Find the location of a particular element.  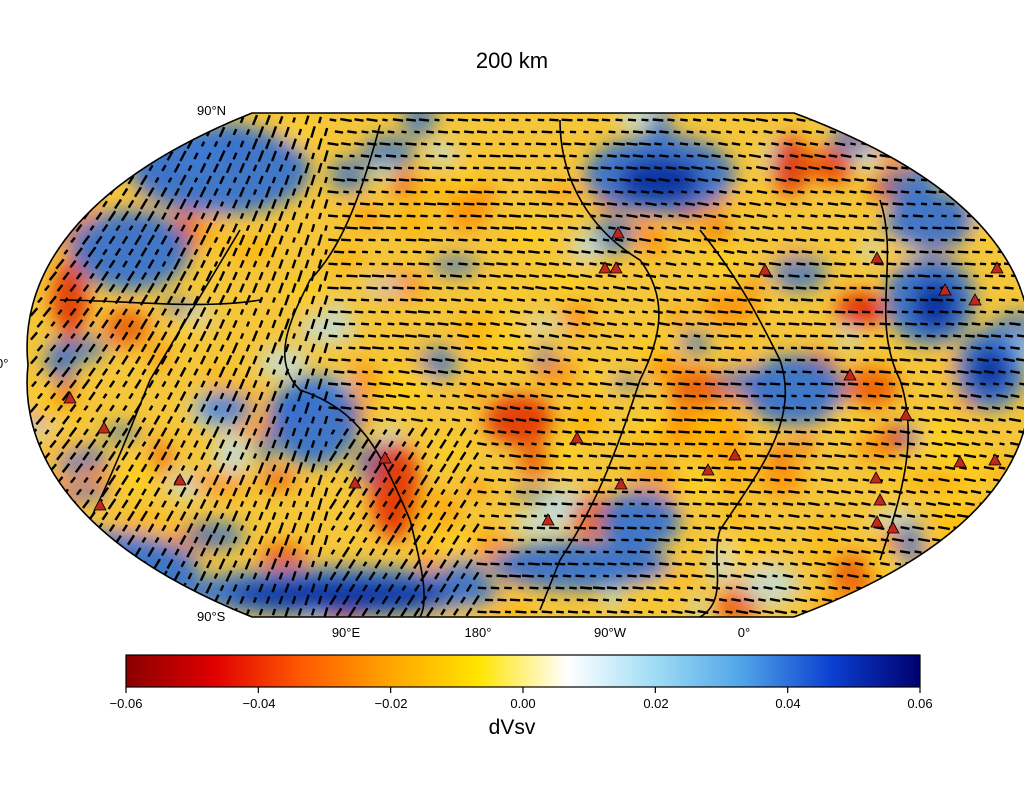

colorbar-tick: −0.02 is located at coordinates (391, 703).